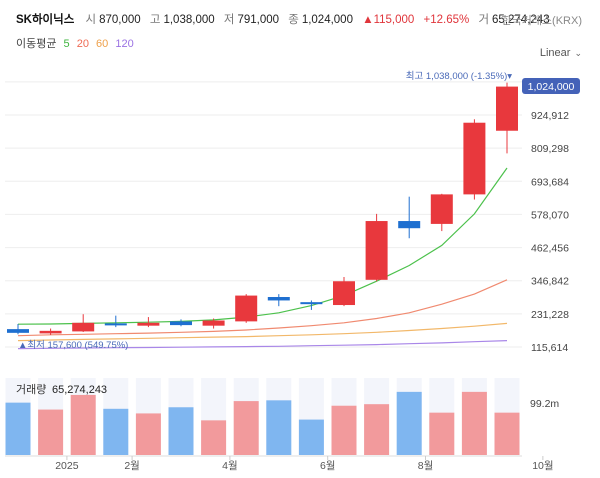 The height and width of the screenshot is (478, 600). Describe the element at coordinates (124, 44) in the screenshot. I see `ma120-period: 120` at that location.